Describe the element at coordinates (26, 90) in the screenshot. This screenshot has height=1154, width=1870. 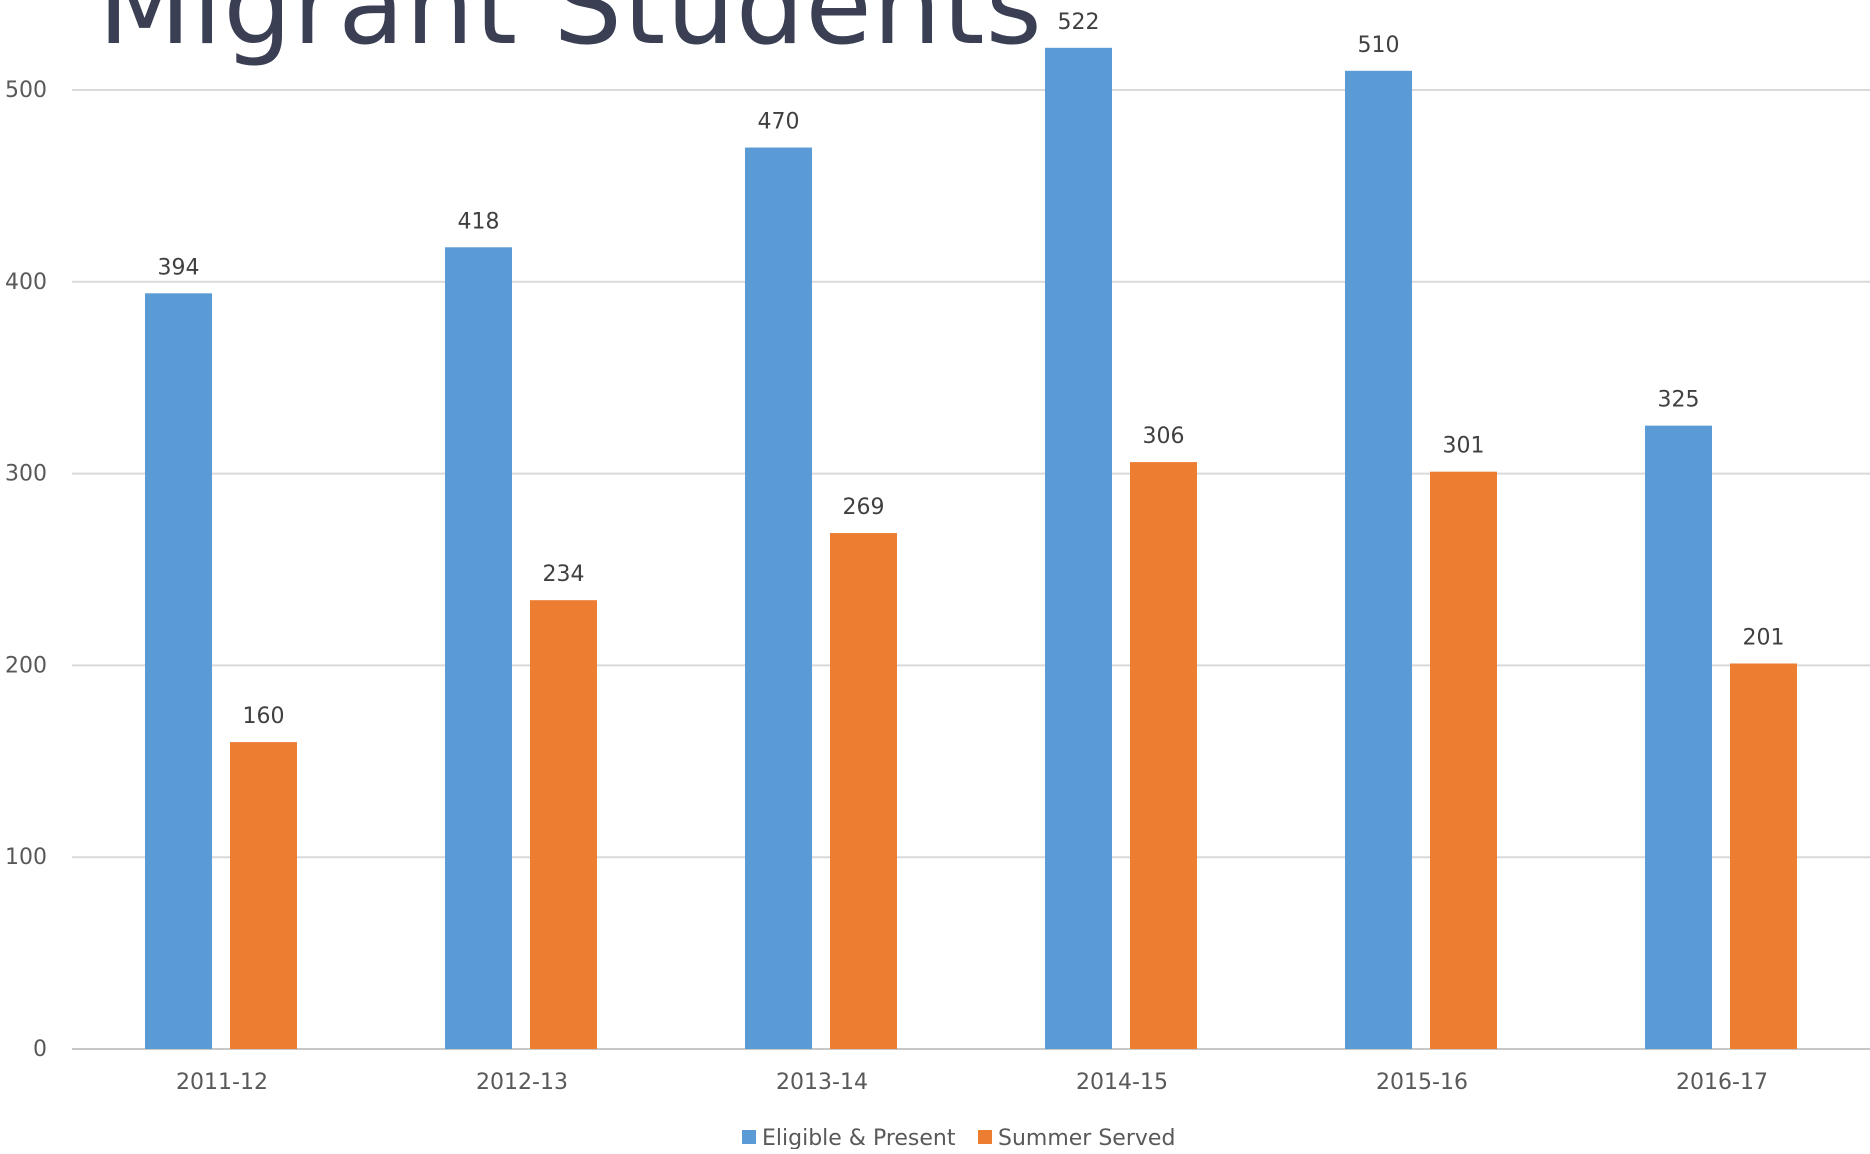
I see `y-tick-label: 500` at that location.